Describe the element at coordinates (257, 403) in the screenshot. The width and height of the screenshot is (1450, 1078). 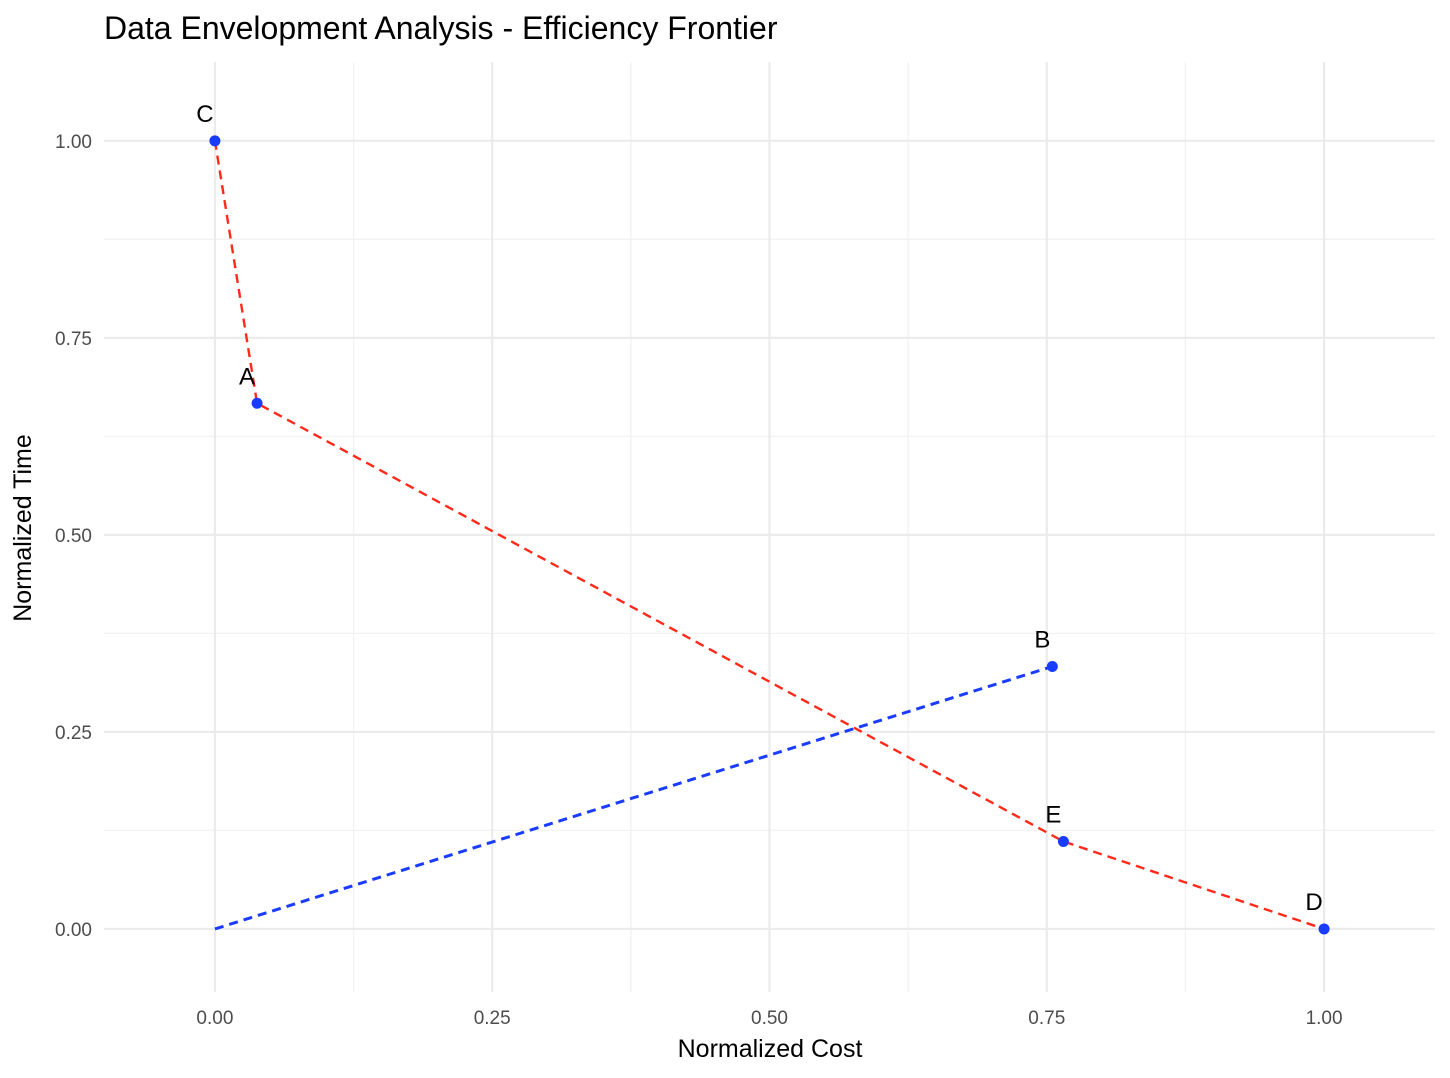
I see `data-point-a` at that location.